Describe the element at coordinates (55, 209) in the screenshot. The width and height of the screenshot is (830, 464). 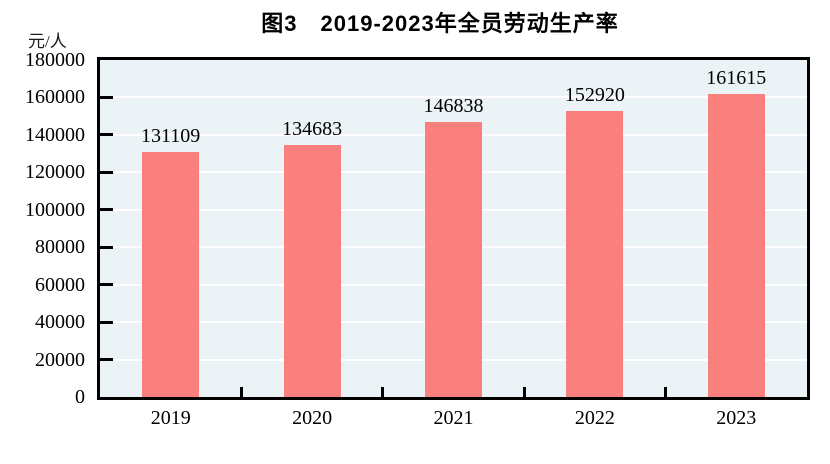
I see `y-axis-tick-label: 100000` at that location.